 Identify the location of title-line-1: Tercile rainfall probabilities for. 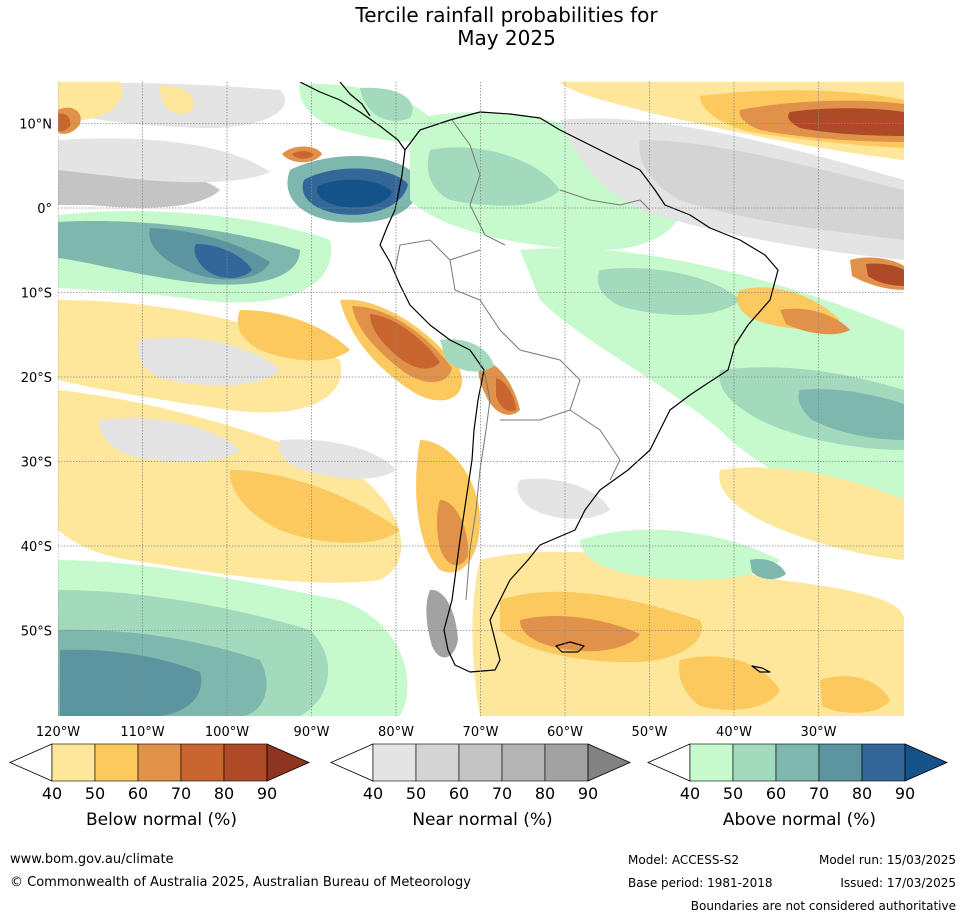
(506, 15).